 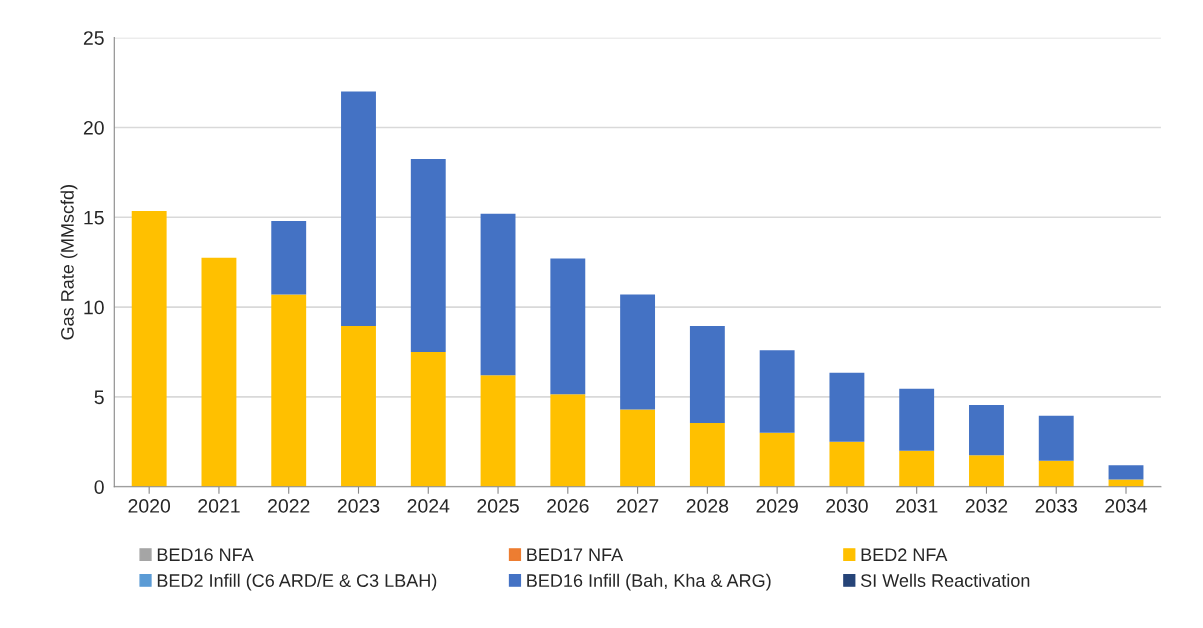 I want to click on x-tick-label: 2030, so click(x=847, y=506).